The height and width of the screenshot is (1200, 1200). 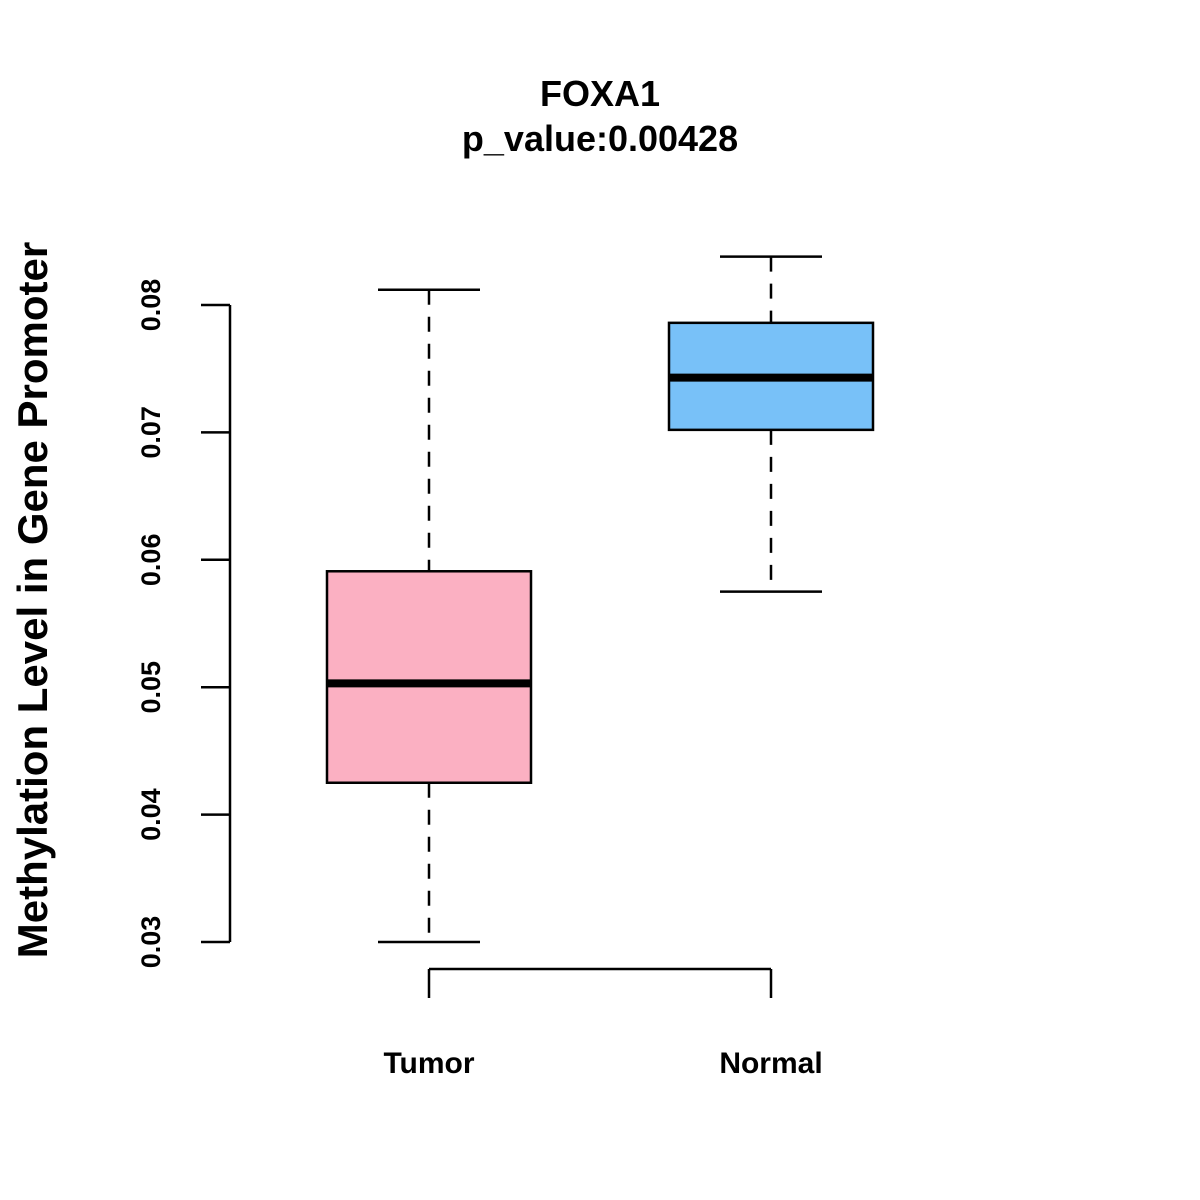 I want to click on y-axis: 0.03 0.04 0.05 0.06 0.07 0.08, so click(x=184, y=624).